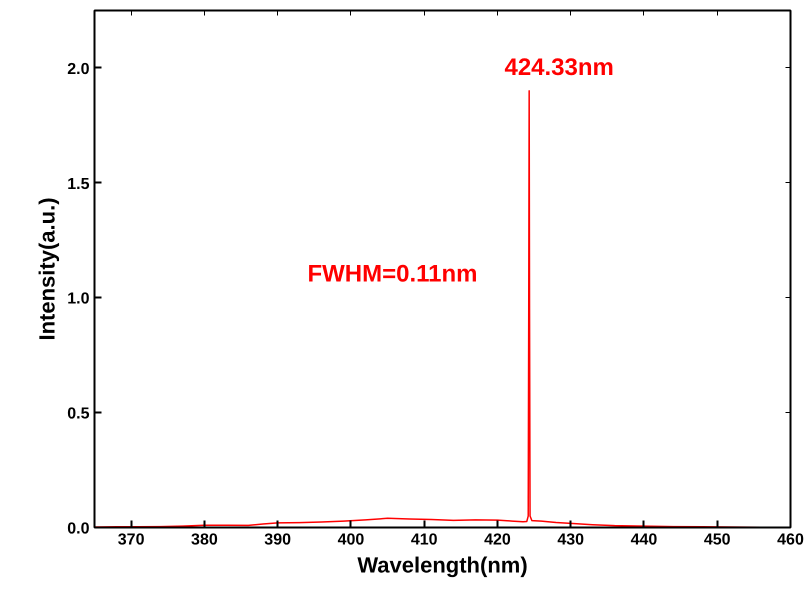 Image resolution: width=811 pixels, height=611 pixels. What do you see at coordinates (78, 184) in the screenshot?
I see `y-tick-label: 1.5` at bounding box center [78, 184].